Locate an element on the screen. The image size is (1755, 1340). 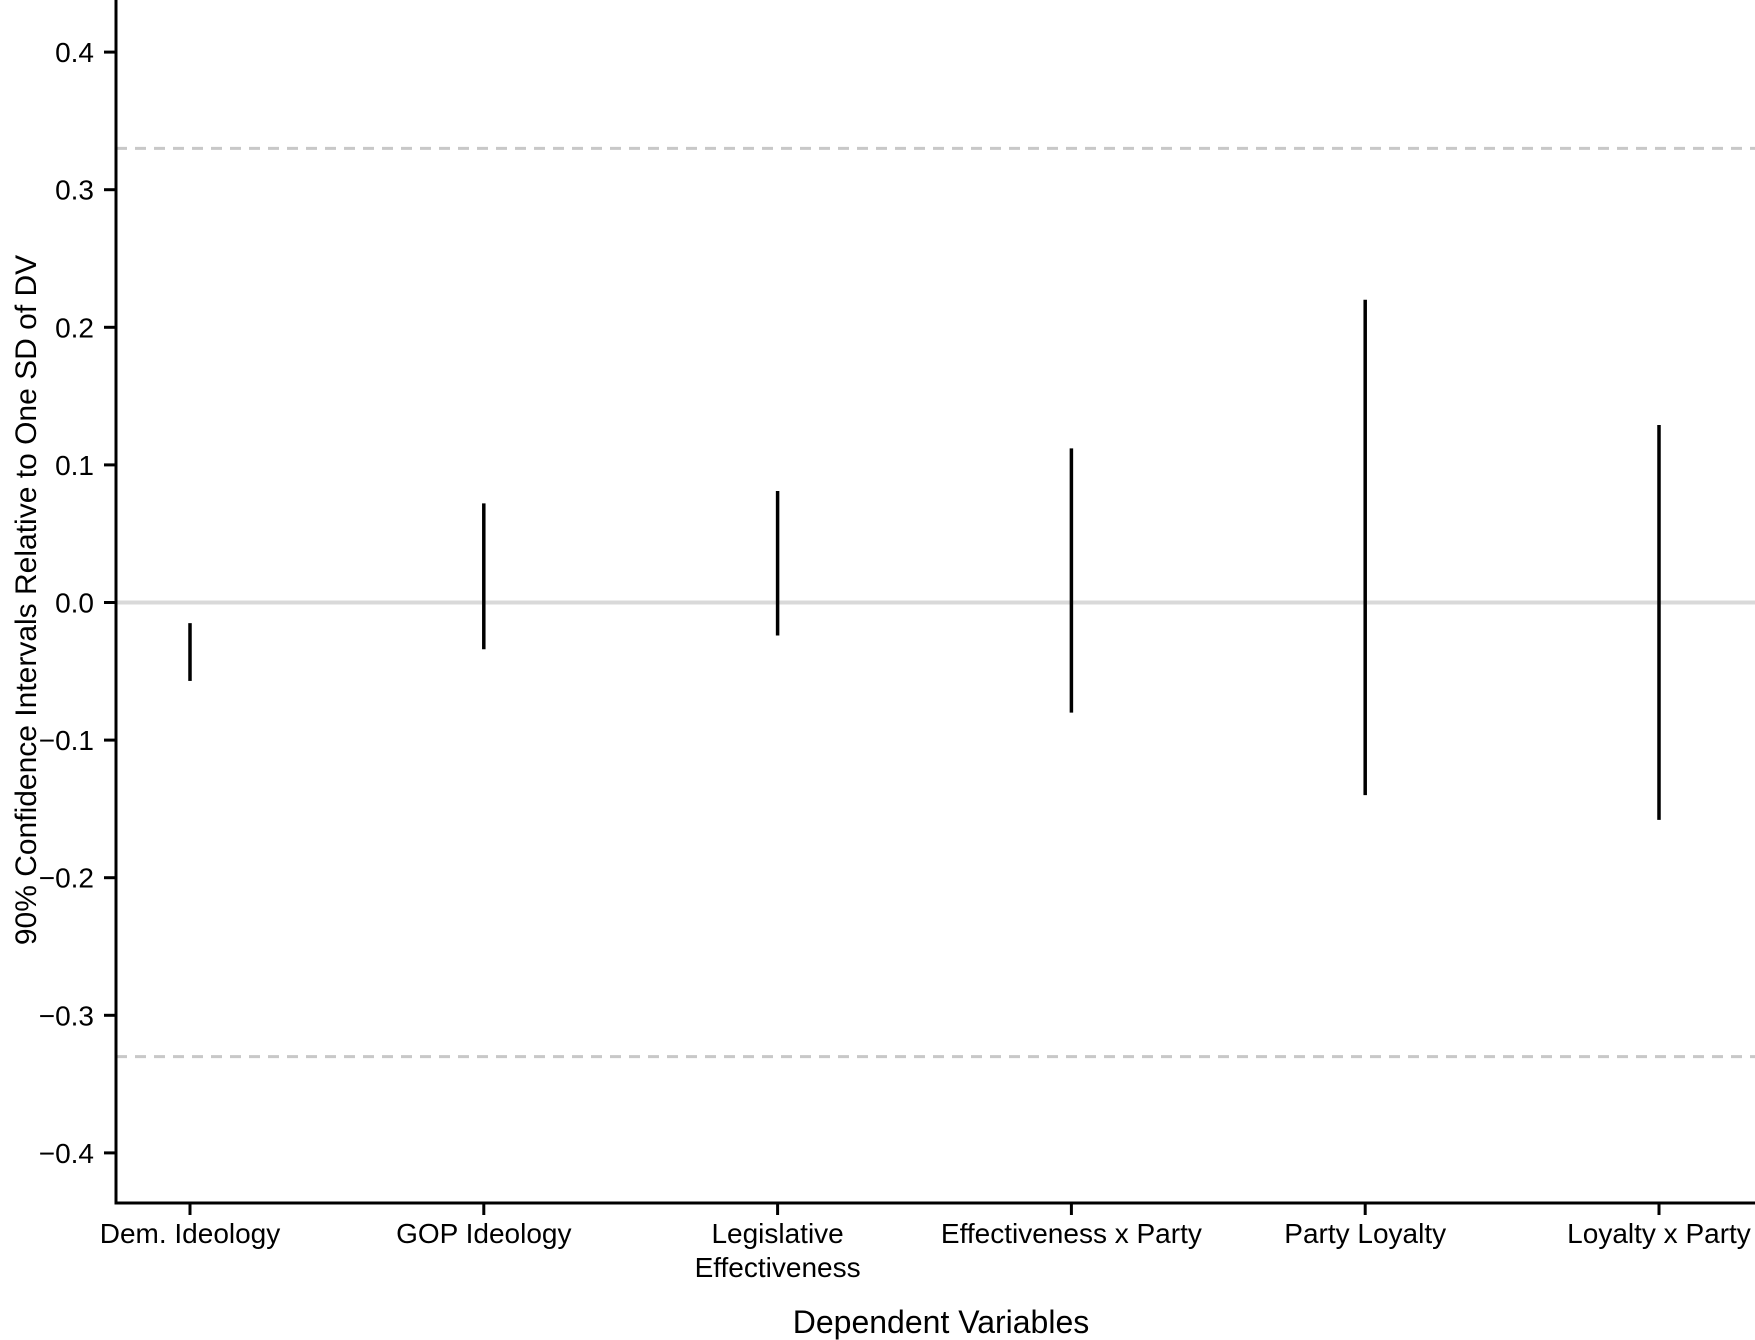
x-tick-label: GOP Ideology is located at coordinates (483, 1233).